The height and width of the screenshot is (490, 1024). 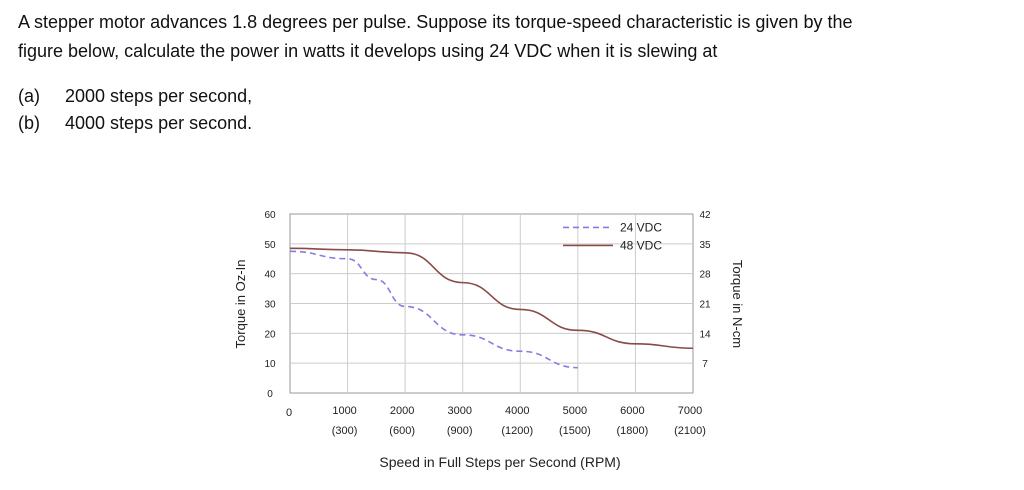 I want to click on part-a-label: (a), so click(x=29, y=96).